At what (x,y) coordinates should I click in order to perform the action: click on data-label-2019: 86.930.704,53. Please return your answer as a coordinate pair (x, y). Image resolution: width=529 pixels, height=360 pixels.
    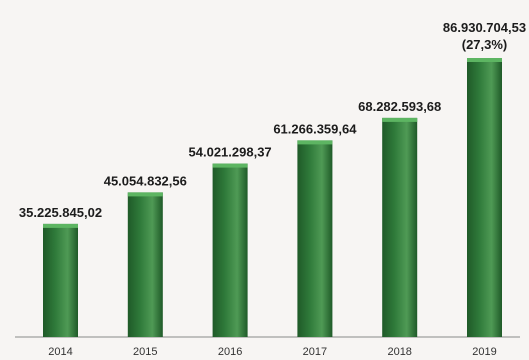
    Looking at the image, I should click on (484, 27).